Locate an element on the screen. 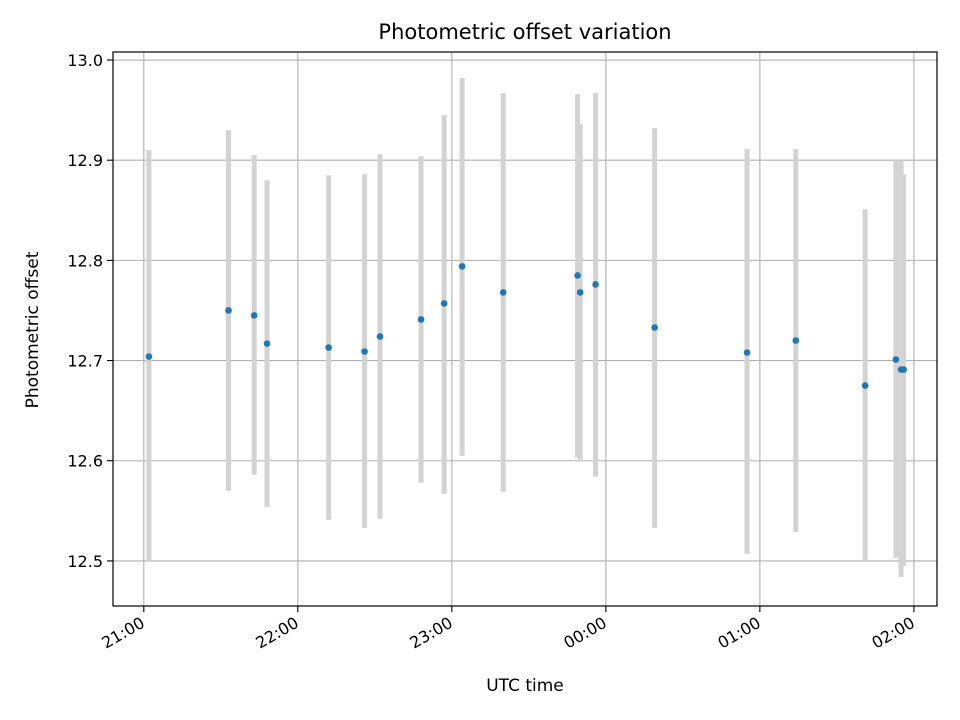 The width and height of the screenshot is (960, 720). y-tick-label: 12.5 is located at coordinates (85, 561).